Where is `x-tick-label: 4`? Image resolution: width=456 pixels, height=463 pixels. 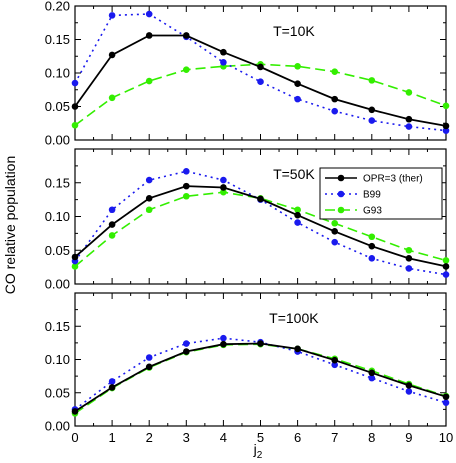
x-tick-label: 4 is located at coordinates (223, 437).